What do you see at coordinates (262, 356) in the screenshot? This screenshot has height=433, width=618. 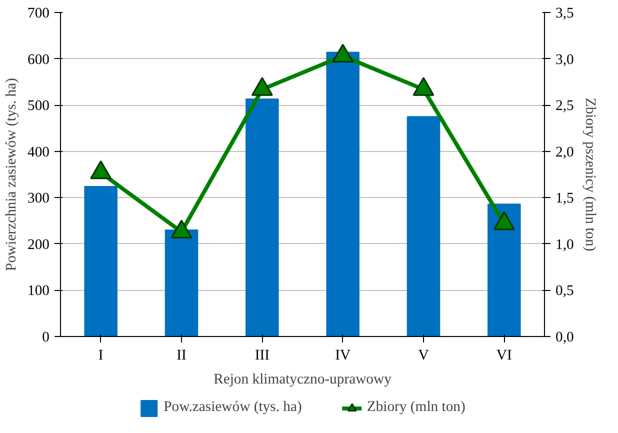 I see `x-tick-label: III` at bounding box center [262, 356].